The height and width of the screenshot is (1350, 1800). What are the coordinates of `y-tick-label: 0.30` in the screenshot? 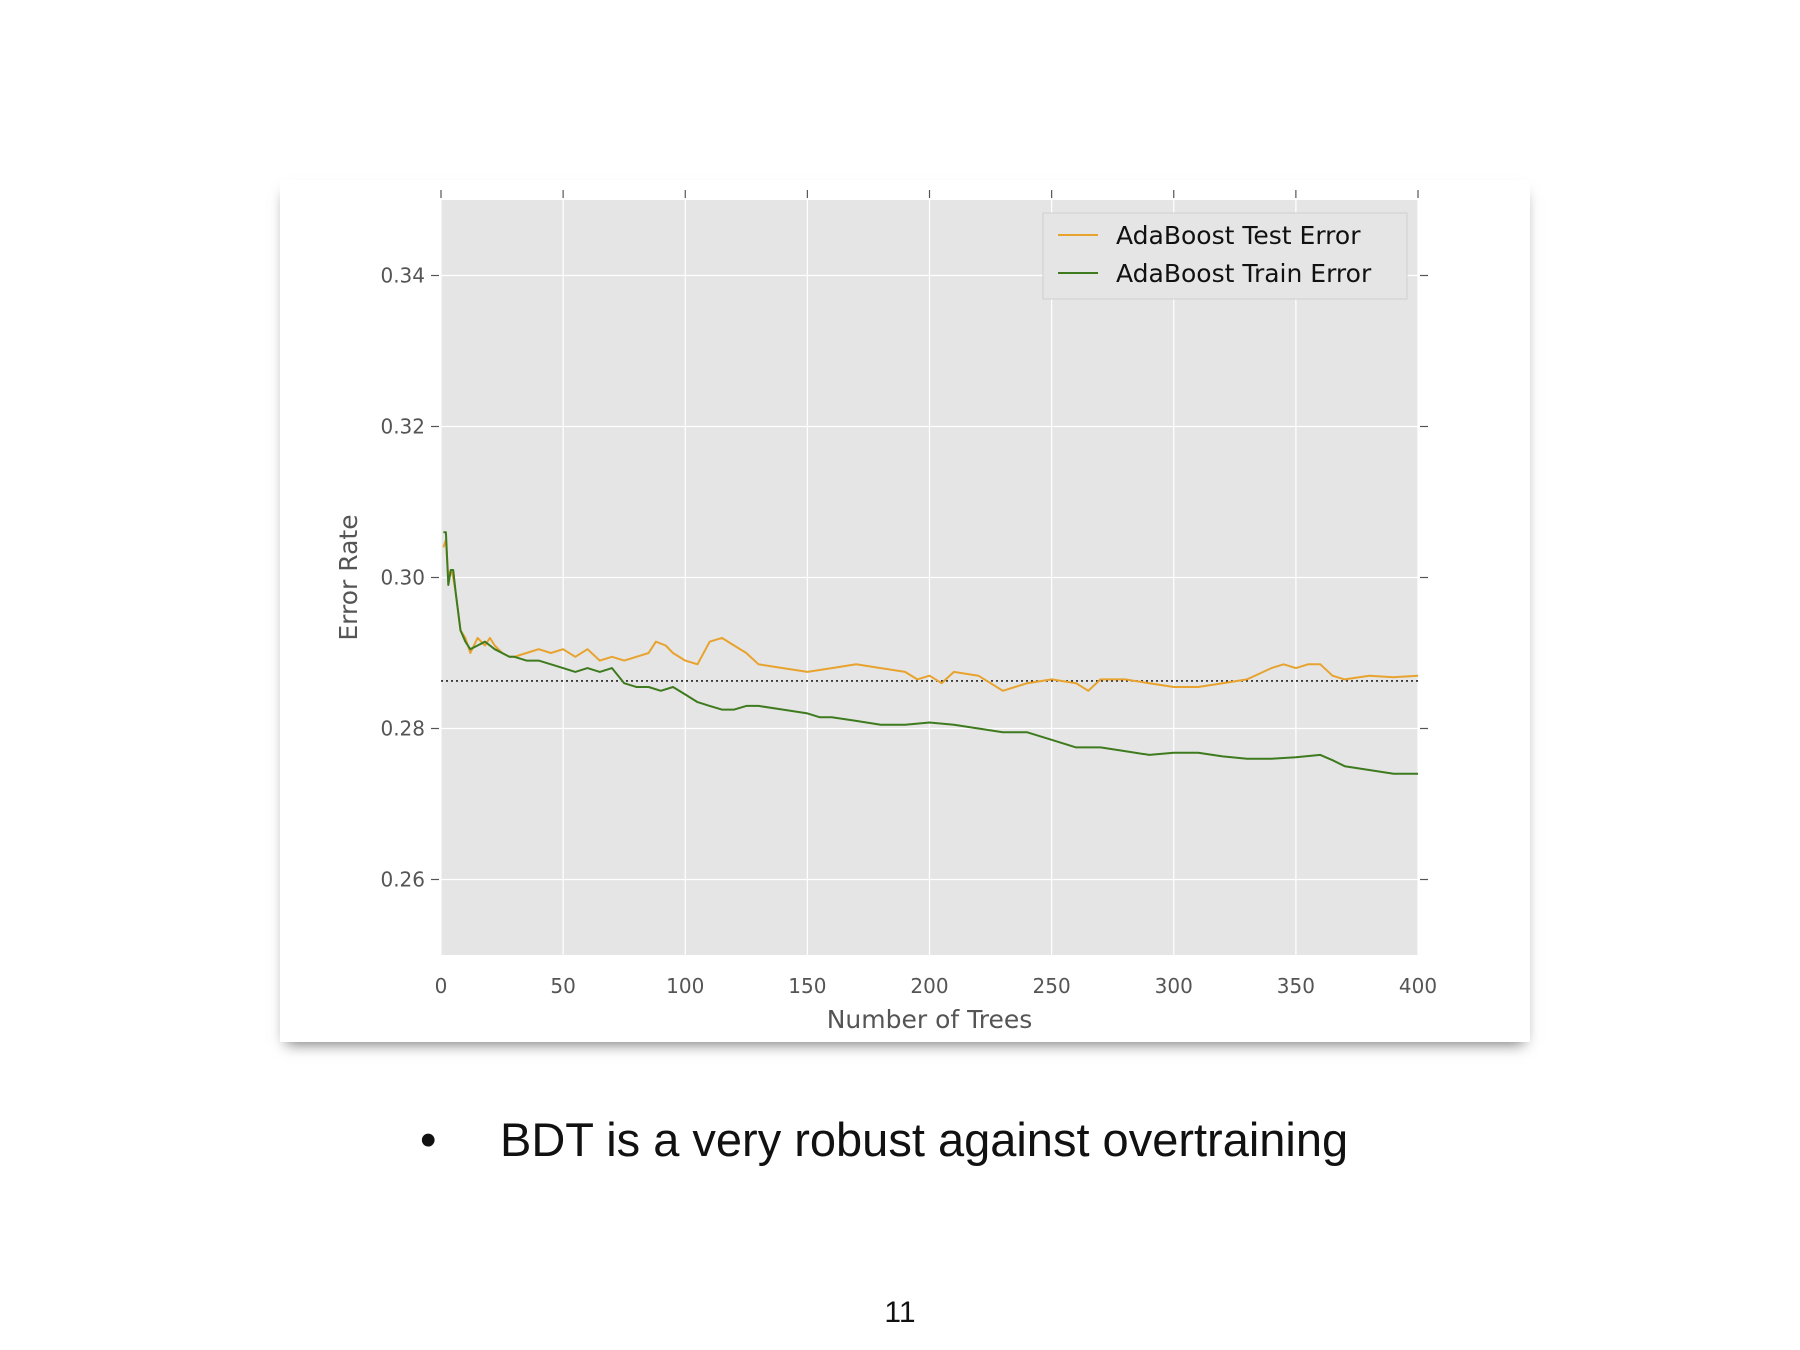 It's located at (402, 578).